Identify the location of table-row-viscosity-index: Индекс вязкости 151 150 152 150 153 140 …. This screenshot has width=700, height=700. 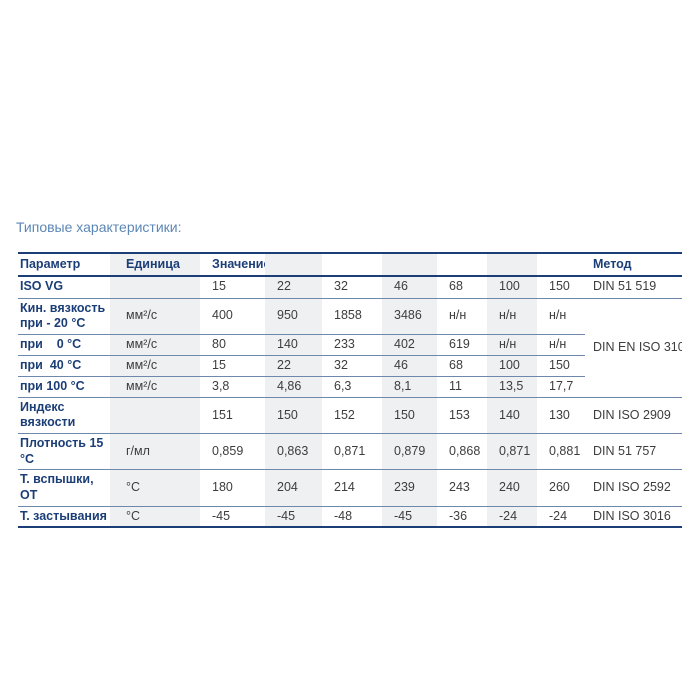
(350, 416).